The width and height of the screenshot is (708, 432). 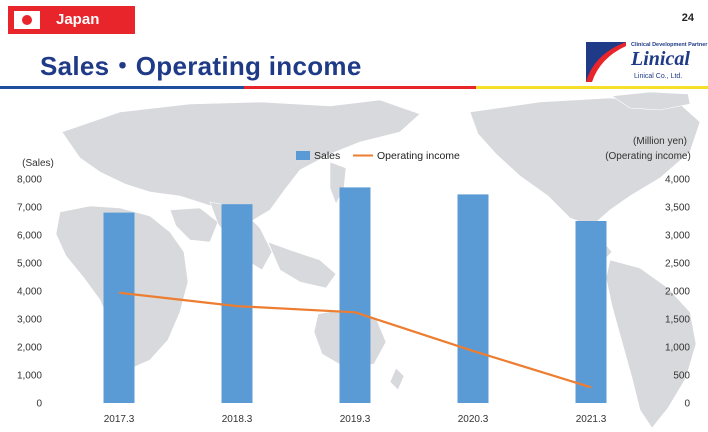 I want to click on right-axis-unit: (Million yen), so click(x=660, y=141).